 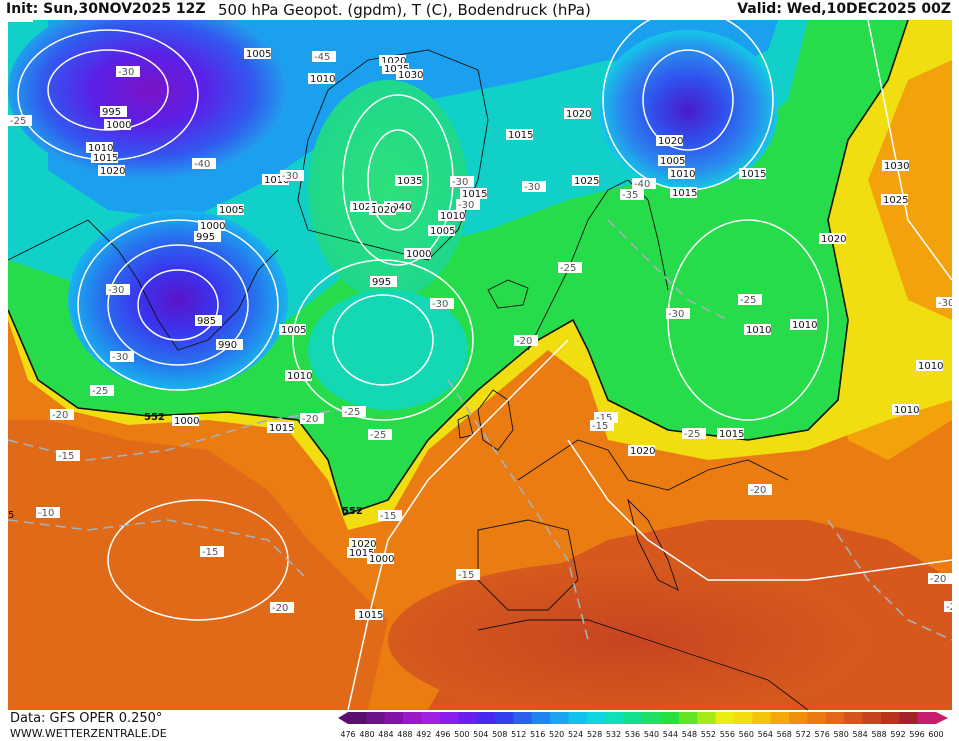 I want to click on temperature-label: -45, so click(x=324, y=57).